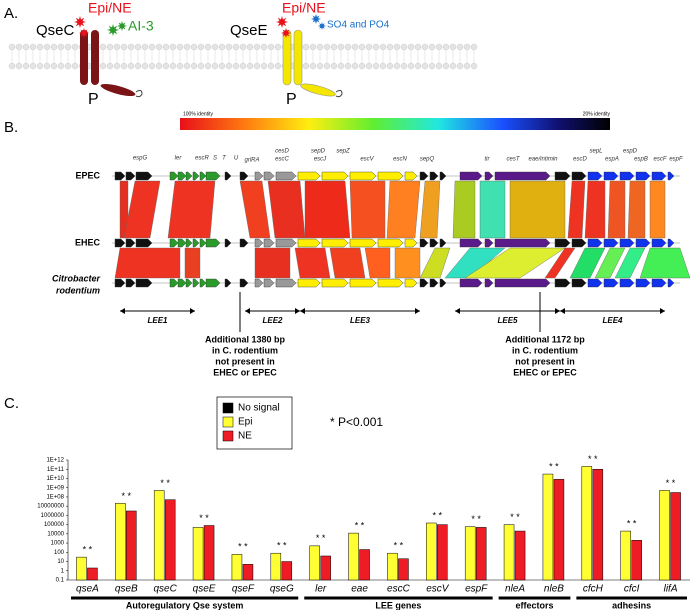 Image resolution: width=700 pixels, height=610 pixels. Describe the element at coordinates (55, 534) in the screenshot. I see `y-tick-label: 10000` at that location.